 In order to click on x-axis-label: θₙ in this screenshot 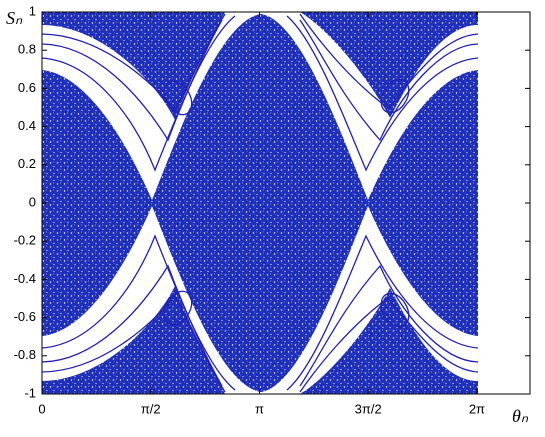, I will do `click(520, 416)`.